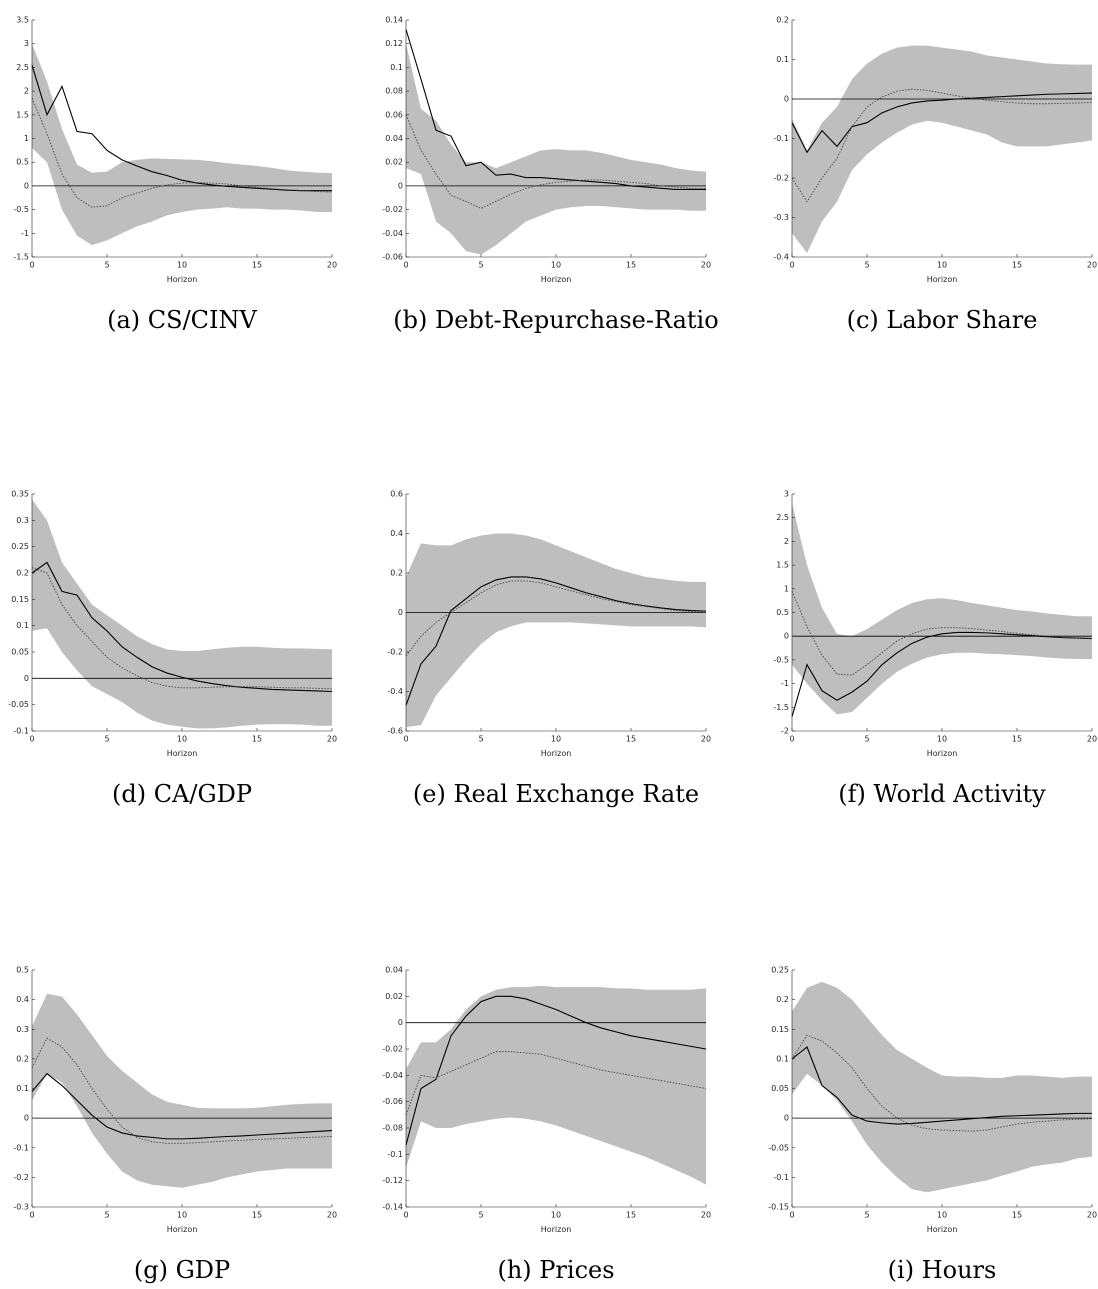  What do you see at coordinates (780, 1029) in the screenshot?
I see `y-tick-label: 0.15` at bounding box center [780, 1029].